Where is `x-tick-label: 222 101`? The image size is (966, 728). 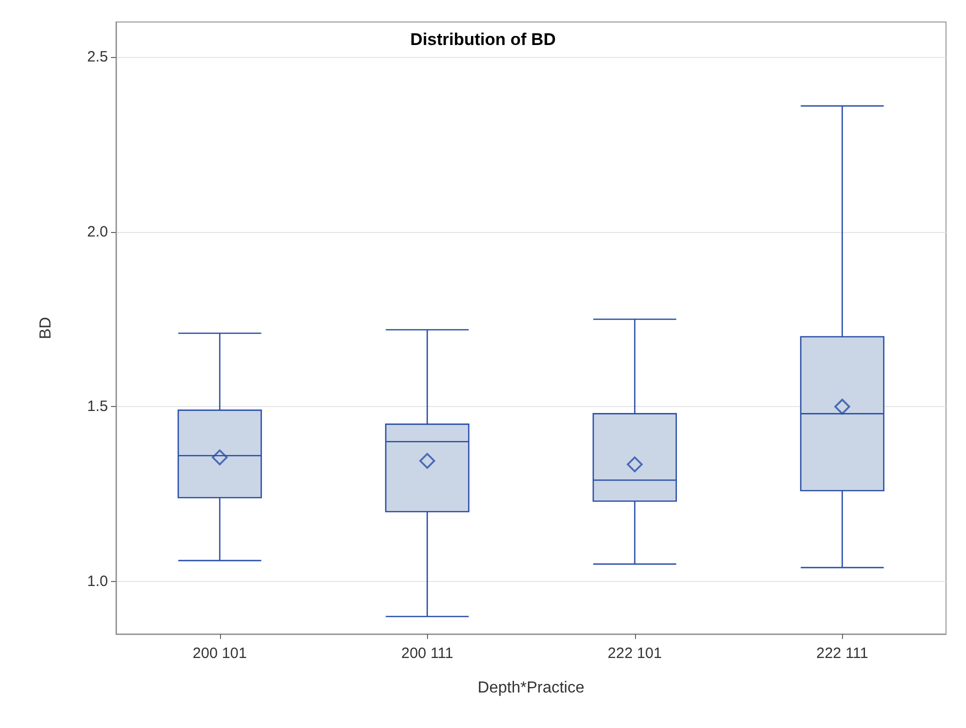 x-tick-label: 222 101 is located at coordinates (635, 653).